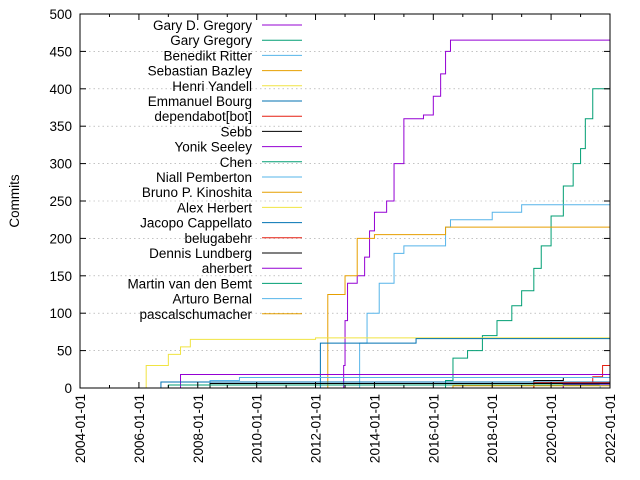 The width and height of the screenshot is (640, 480). Describe the element at coordinates (551, 428) in the screenshot. I see `x-tick-label: 2020-01-01` at that location.